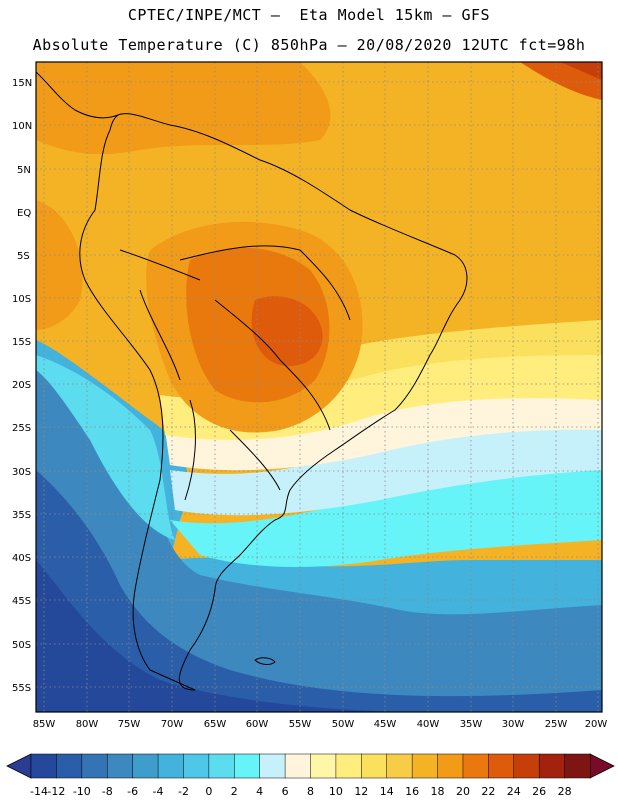  I want to click on andes-border, so click(160, 315).